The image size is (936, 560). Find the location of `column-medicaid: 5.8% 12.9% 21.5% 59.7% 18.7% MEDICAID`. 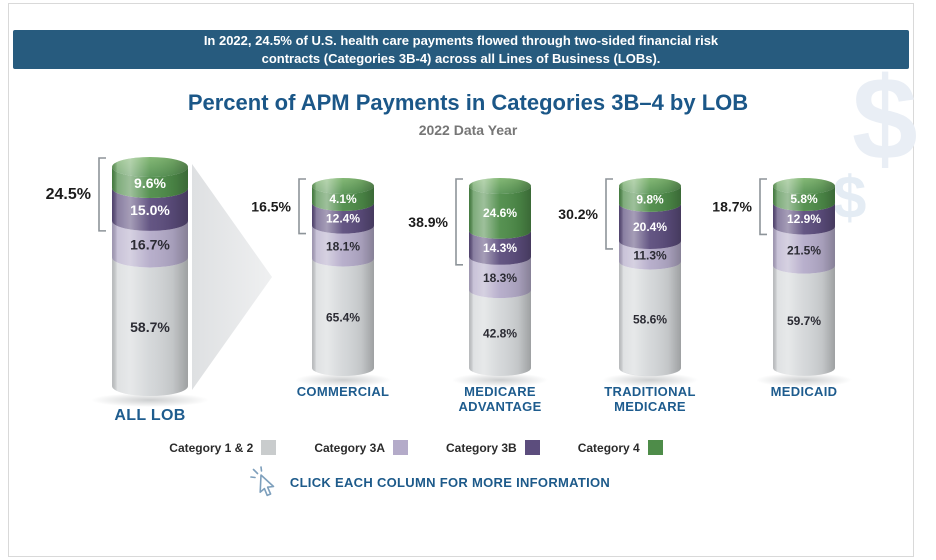

column-medicaid: 5.8% 12.9% 21.5% 59.7% 18.7% MEDICAID is located at coordinates (782, 288).